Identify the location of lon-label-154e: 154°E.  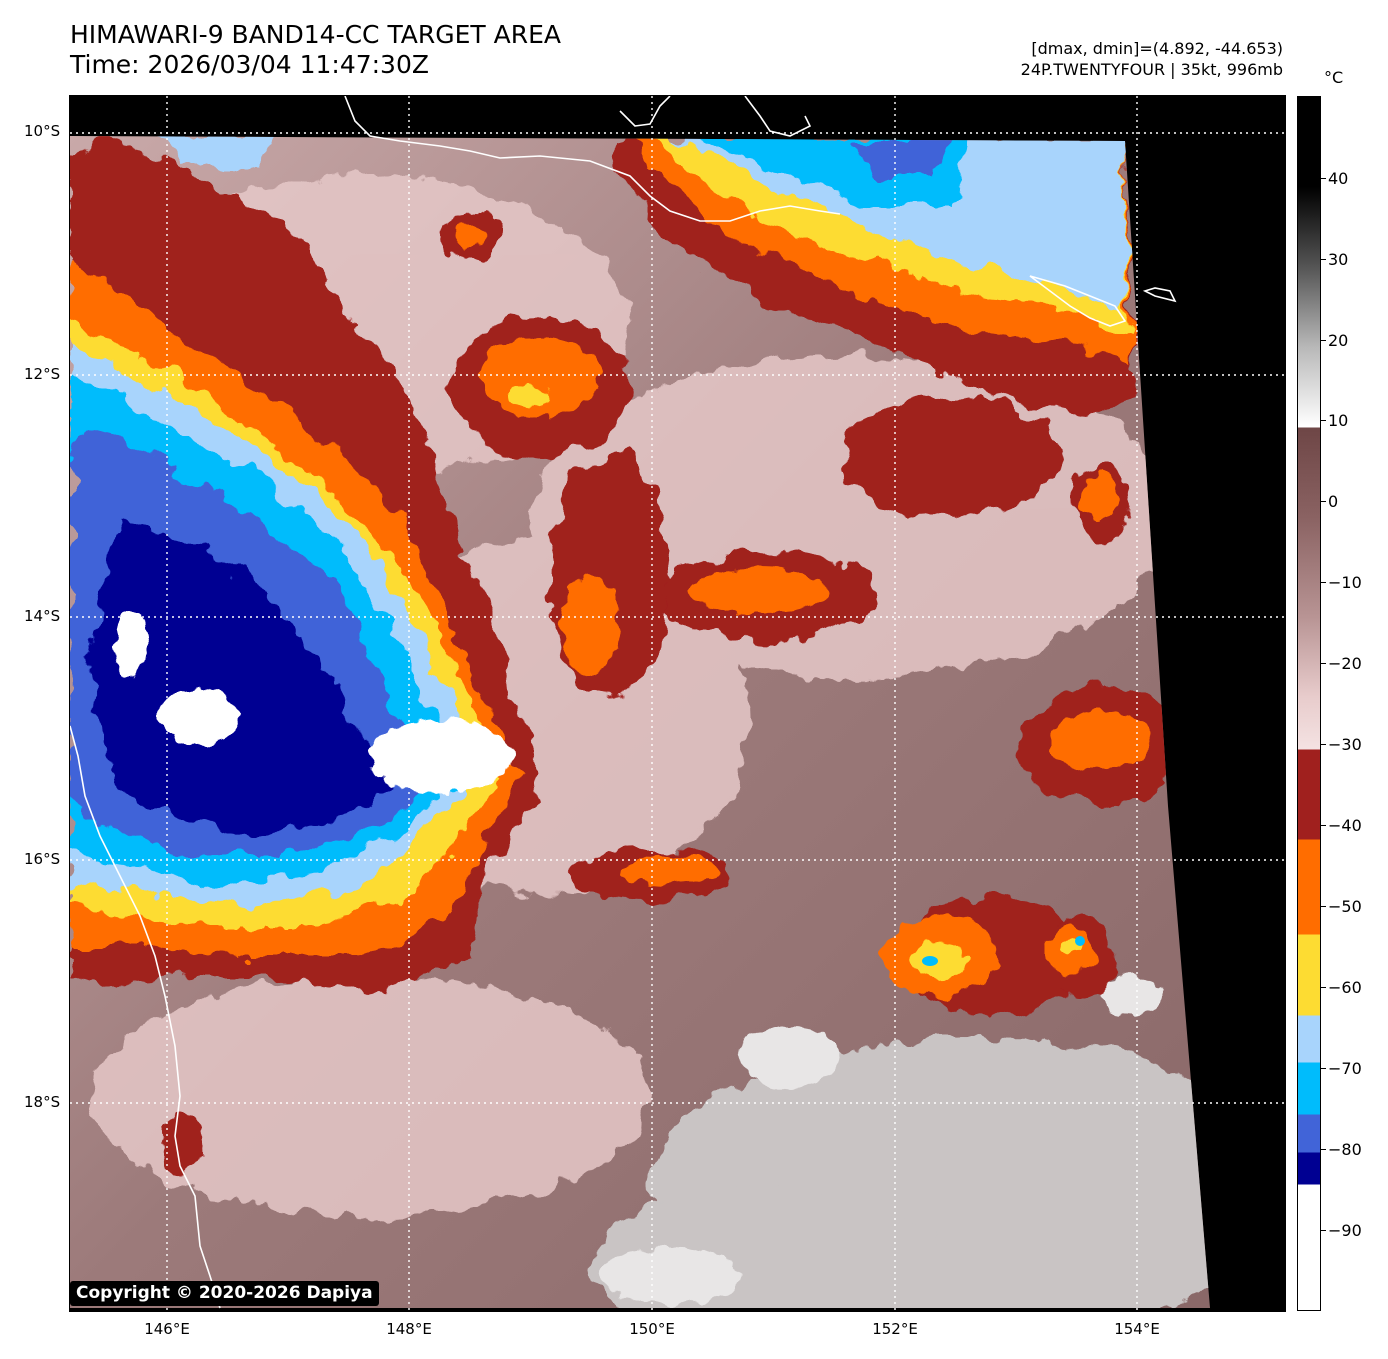
(1137, 1329).